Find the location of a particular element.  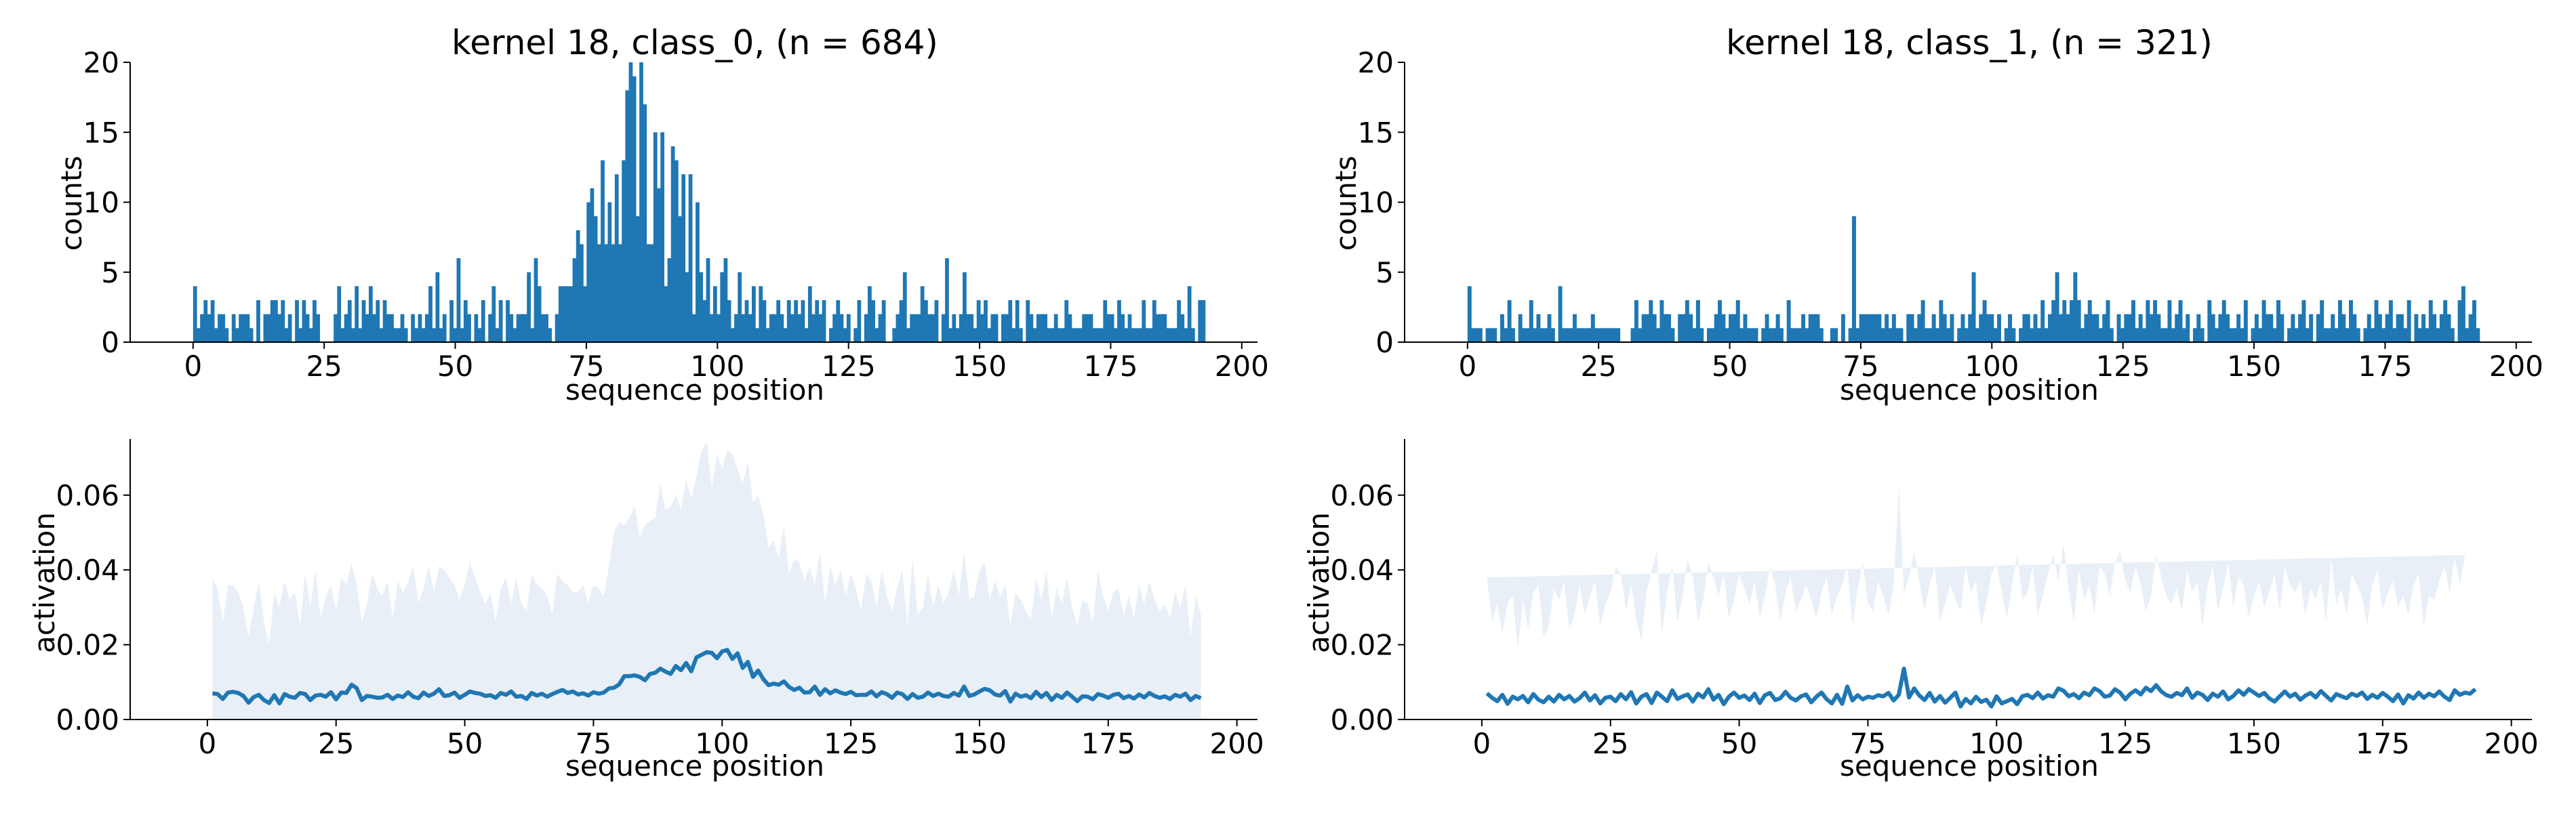

x-tick-label: 125 is located at coordinates (2123, 366).